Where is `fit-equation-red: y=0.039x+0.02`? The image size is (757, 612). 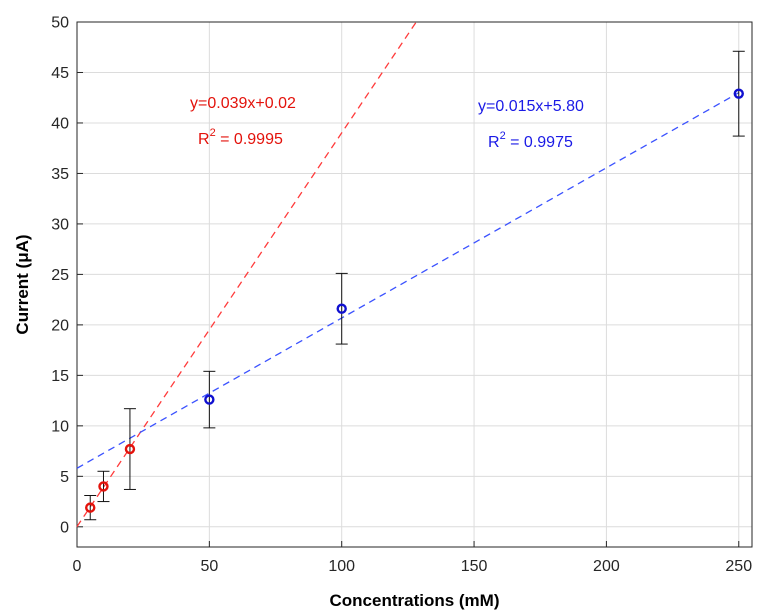
fit-equation-red: y=0.039x+0.02 is located at coordinates (243, 103).